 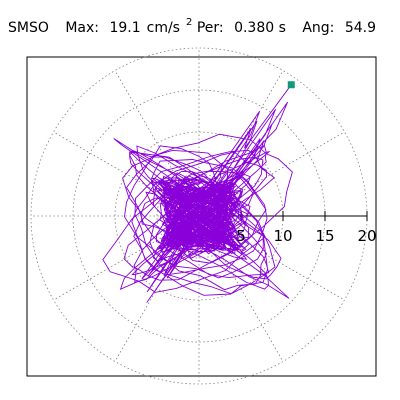 I want to click on radial-tick-labels: 5 10 15 20, so click(x=306, y=236).